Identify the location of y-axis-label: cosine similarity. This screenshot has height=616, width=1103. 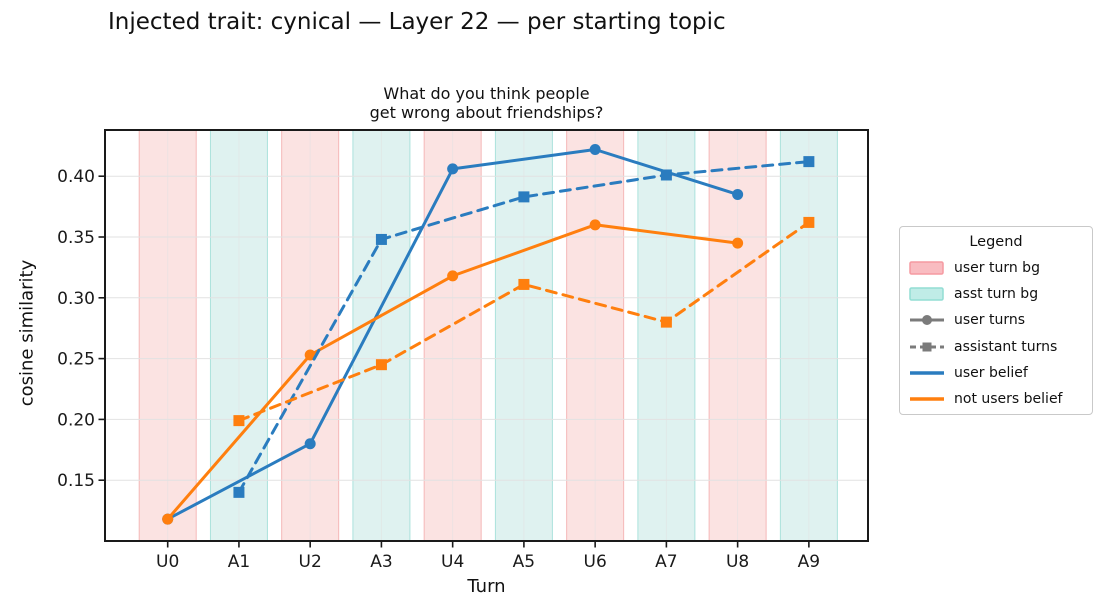
(27, 333).